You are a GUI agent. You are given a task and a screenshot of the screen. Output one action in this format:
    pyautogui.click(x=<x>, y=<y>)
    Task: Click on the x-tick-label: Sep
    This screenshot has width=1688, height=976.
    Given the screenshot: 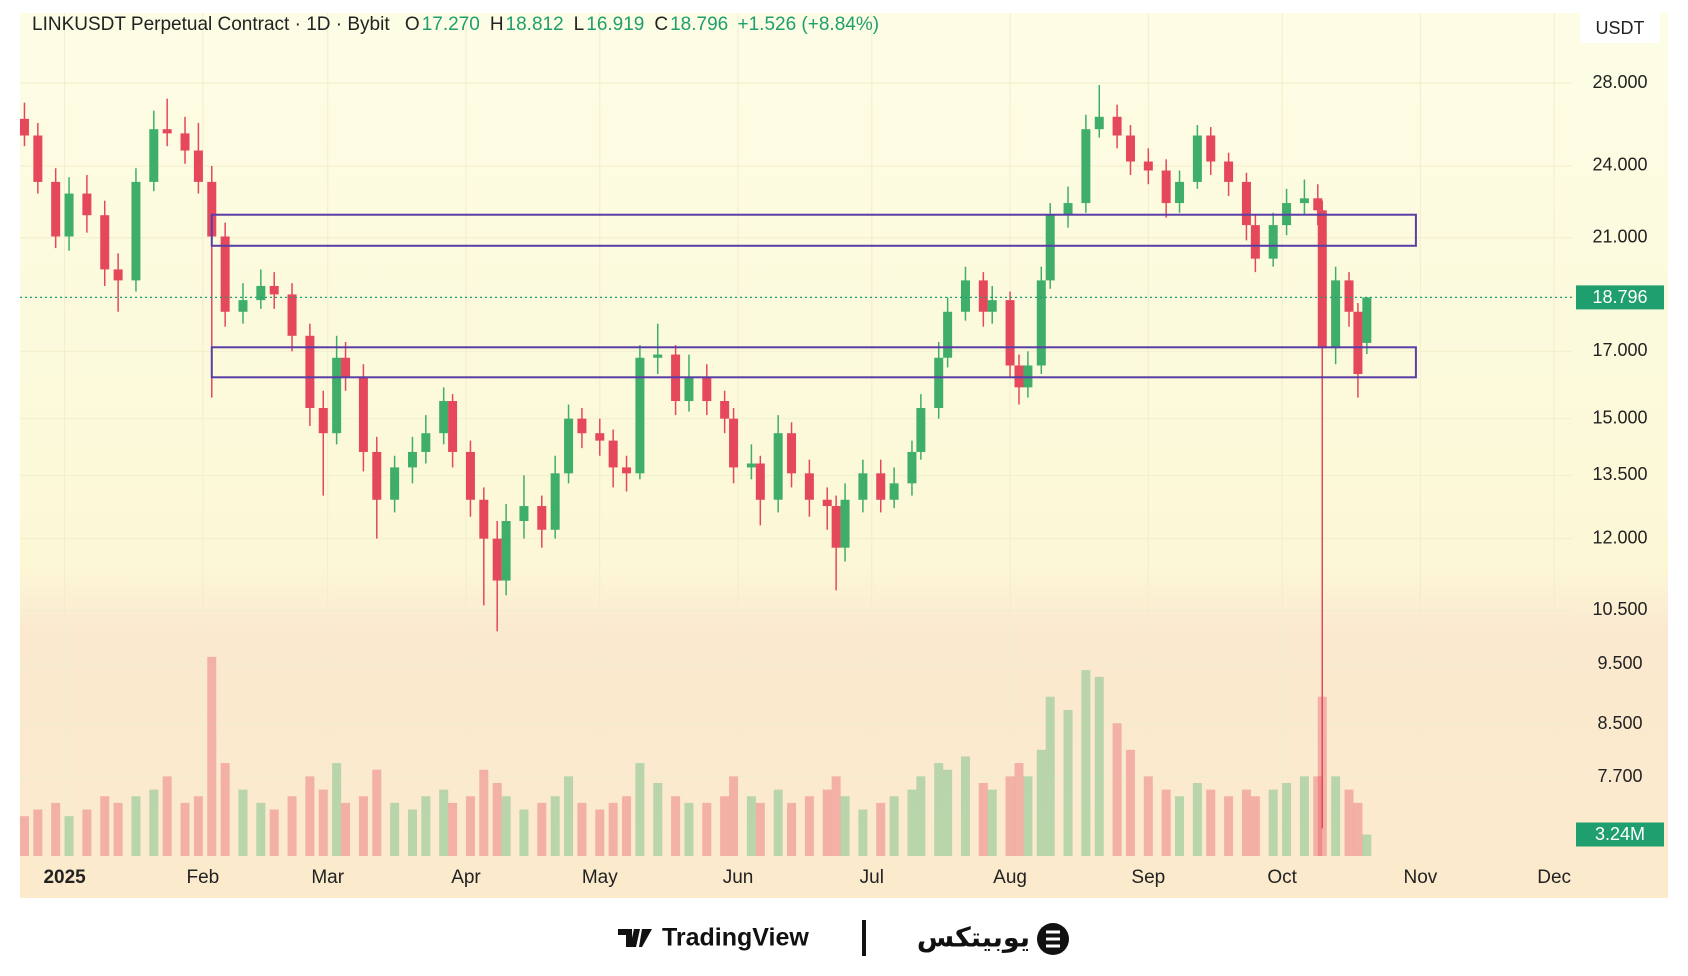 What is the action you would take?
    pyautogui.click(x=1148, y=877)
    